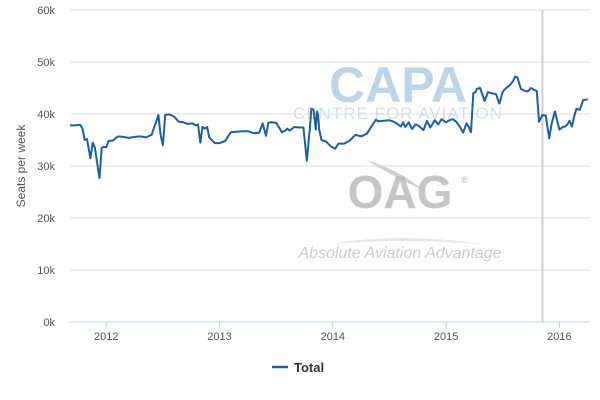 The width and height of the screenshot is (600, 400). What do you see at coordinates (46, 115) in the screenshot?
I see `y-tick-label: 40k` at bounding box center [46, 115].